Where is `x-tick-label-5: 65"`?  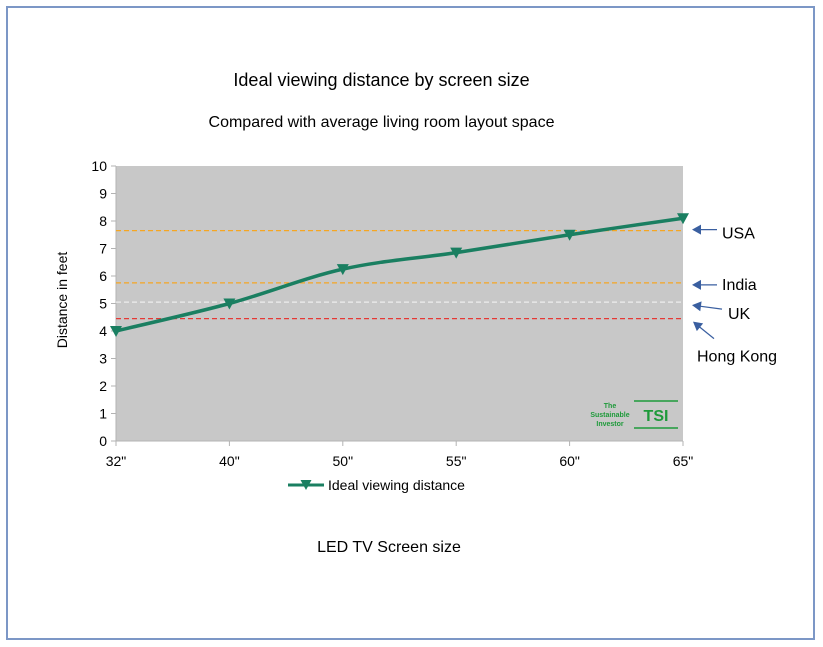
x-tick-label-5: 65" is located at coordinates (683, 461).